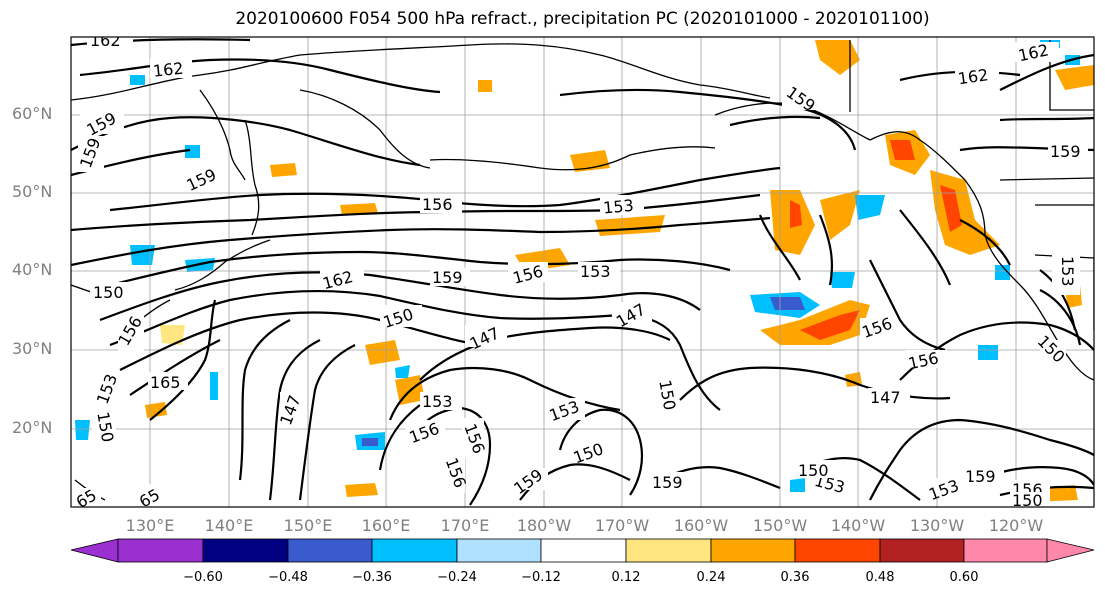 The width and height of the screenshot is (1105, 601). Describe the element at coordinates (32, 269) in the screenshot. I see `lat-label: 40°N` at that location.